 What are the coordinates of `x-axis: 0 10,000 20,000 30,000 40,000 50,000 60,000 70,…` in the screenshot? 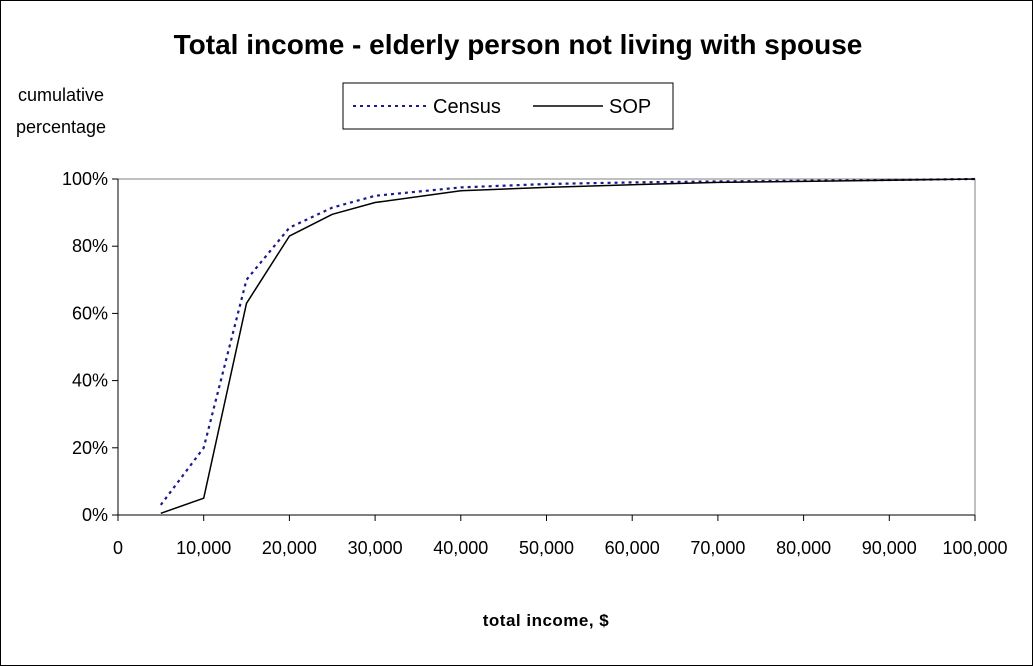 It's located at (560, 536).